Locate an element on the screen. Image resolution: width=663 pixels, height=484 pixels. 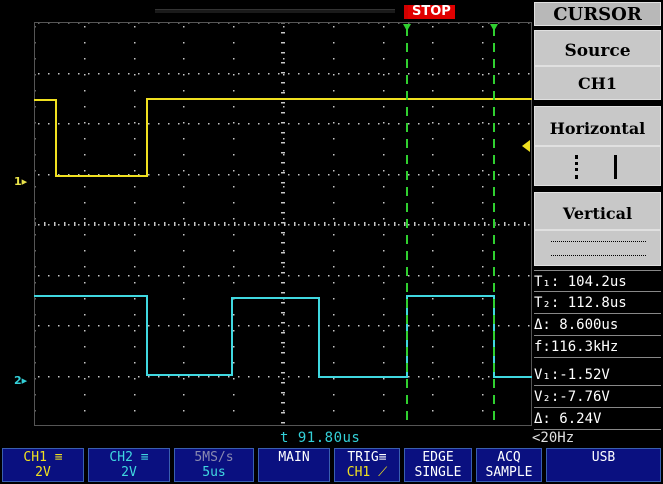
ch2-ground-marker: 2▸ is located at coordinates (21, 380).